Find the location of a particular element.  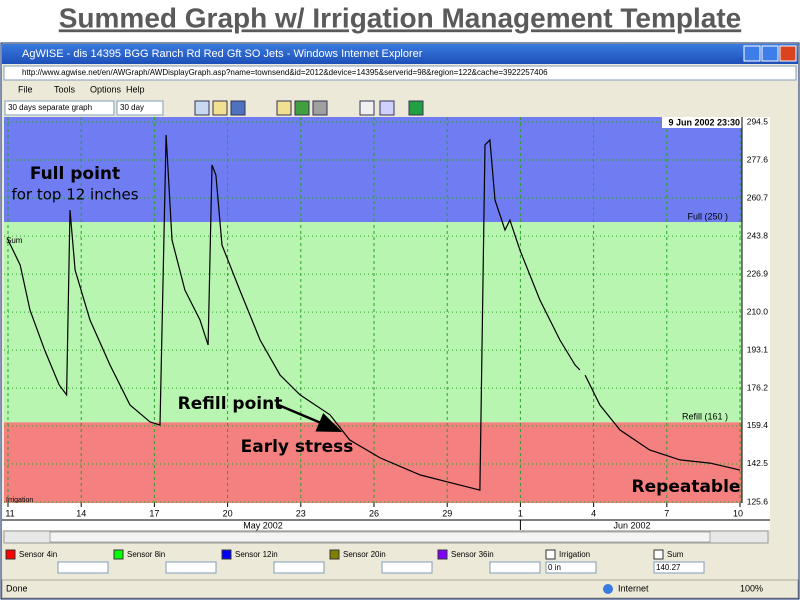

annotation-arrow is located at coordinates (309, 417).